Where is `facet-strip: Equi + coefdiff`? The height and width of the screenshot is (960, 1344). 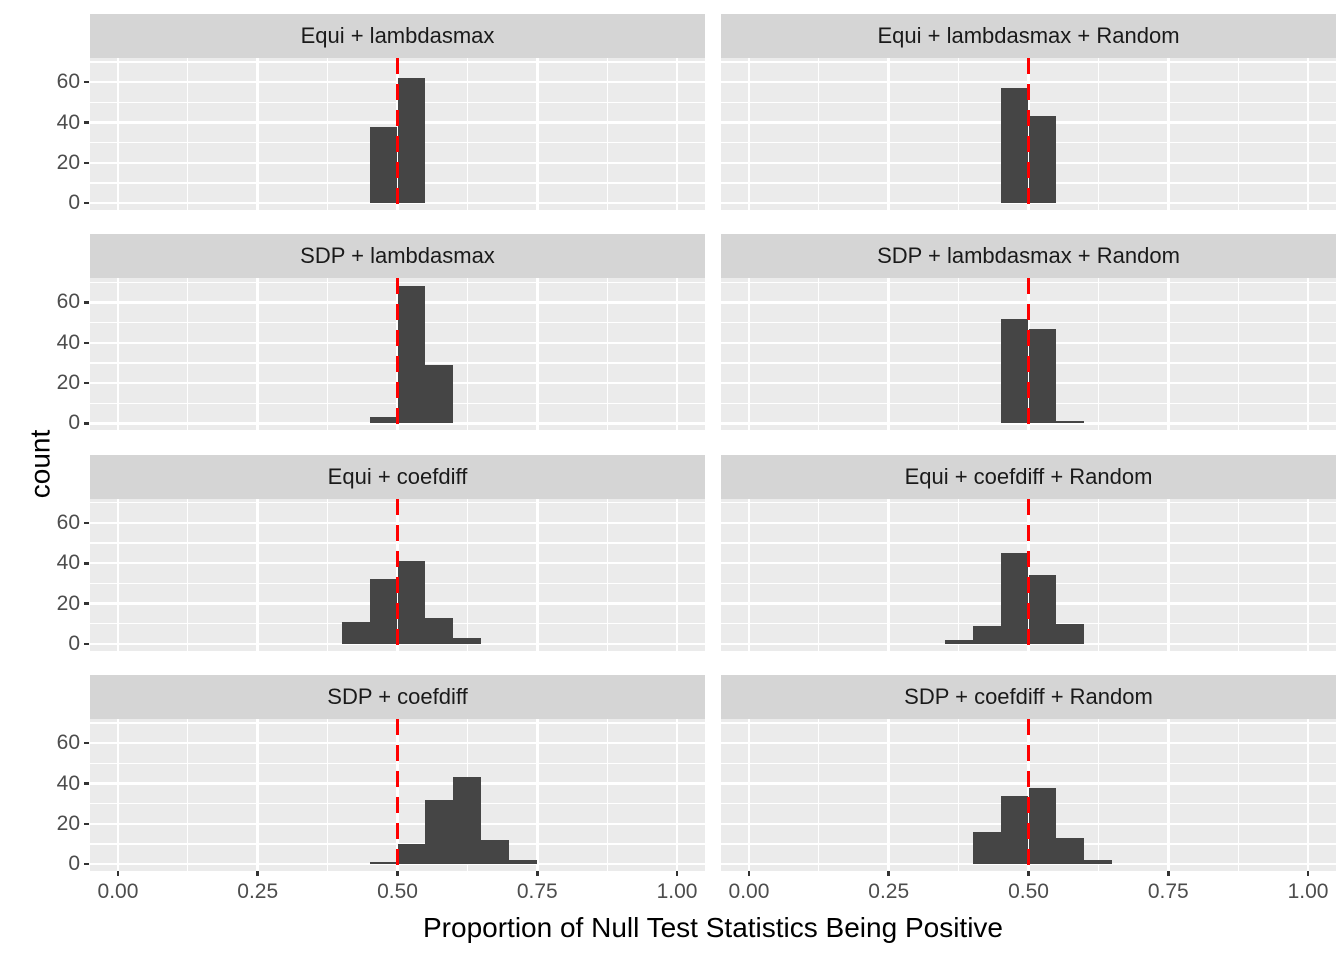
facet-strip: Equi + coefdiff is located at coordinates (397, 476).